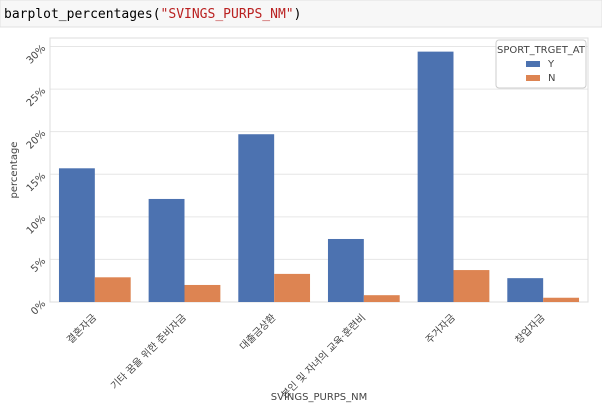 The height and width of the screenshot is (413, 602). What do you see at coordinates (440, 329) in the screenshot?
I see `x-tick-label: 주거자금` at bounding box center [440, 329].